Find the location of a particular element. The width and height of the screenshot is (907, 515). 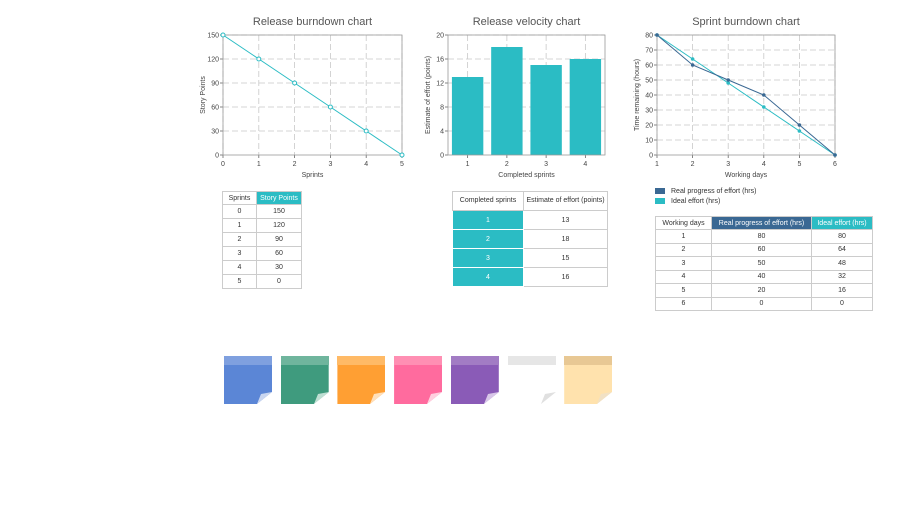

table-row: 2 90 is located at coordinates (262, 239).